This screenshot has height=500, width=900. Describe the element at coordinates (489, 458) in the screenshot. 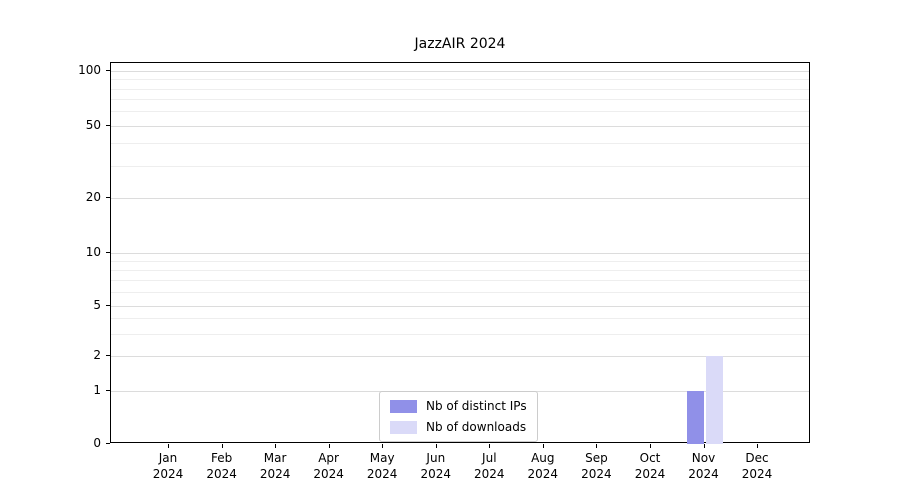

I see `x-tick-month: Jul` at that location.